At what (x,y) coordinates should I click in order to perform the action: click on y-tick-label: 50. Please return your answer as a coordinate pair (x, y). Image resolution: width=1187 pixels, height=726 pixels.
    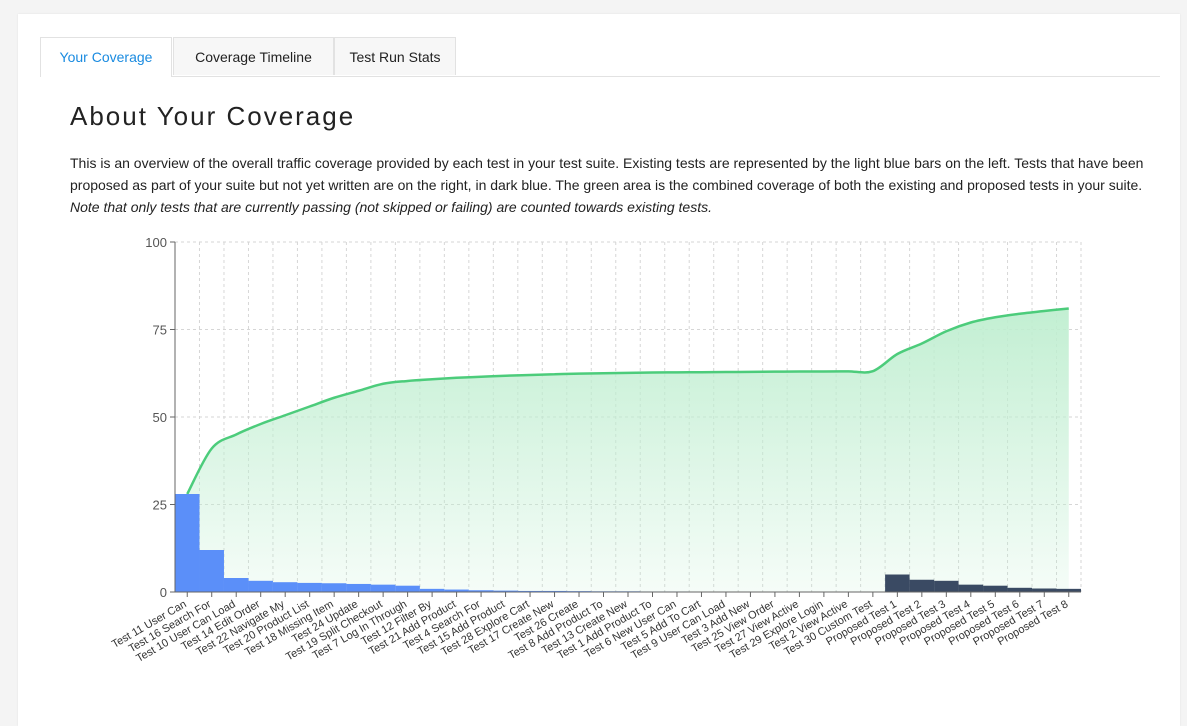
    Looking at the image, I should click on (160, 417).